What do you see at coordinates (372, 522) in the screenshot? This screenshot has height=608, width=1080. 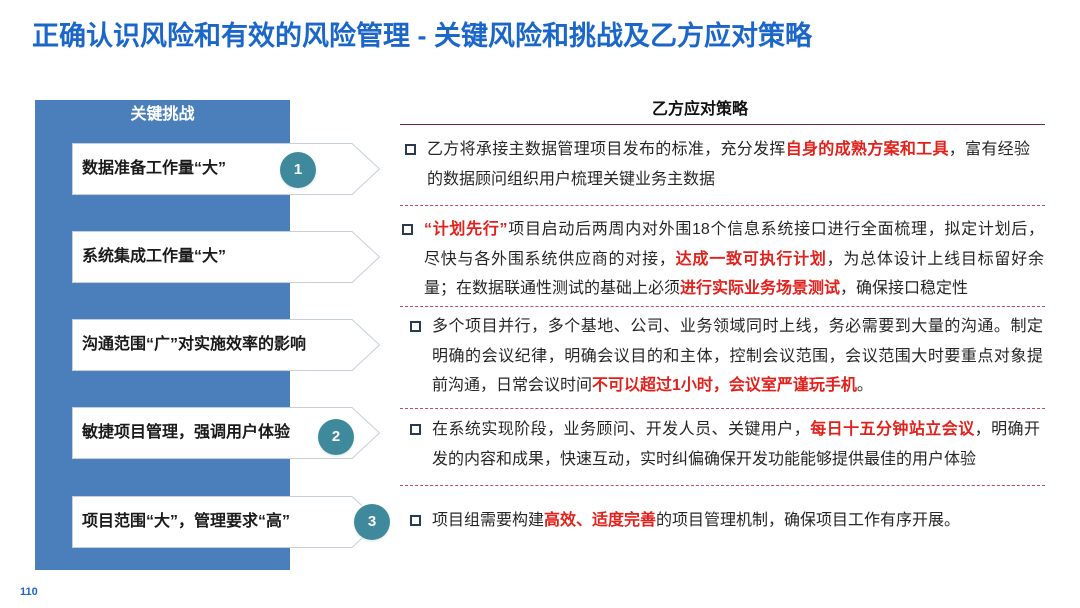 I see `number-badge-3: 3` at bounding box center [372, 522].